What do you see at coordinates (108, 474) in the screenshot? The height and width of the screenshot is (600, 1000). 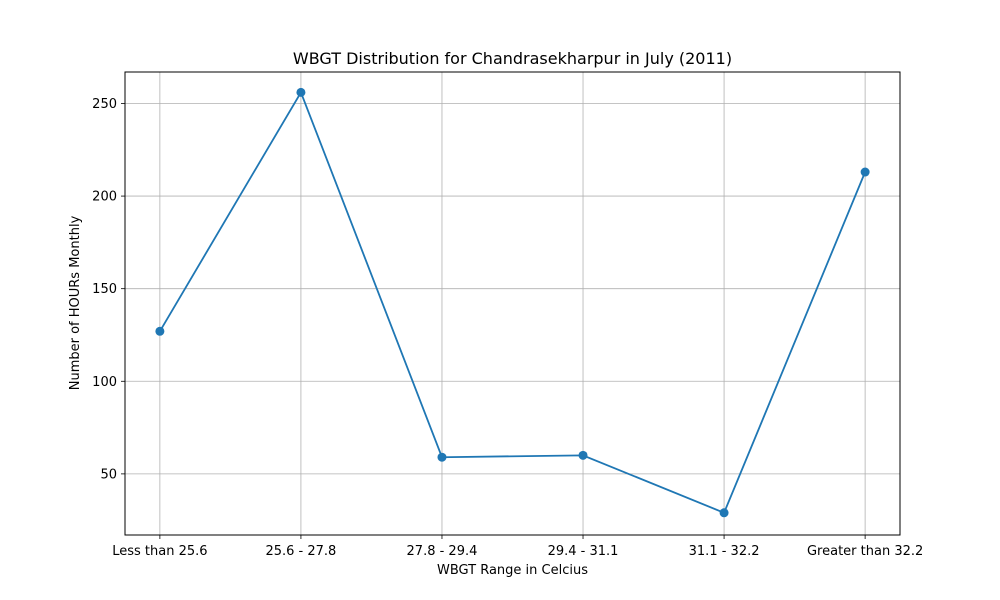 I see `y-tick-label: 50` at bounding box center [108, 474].